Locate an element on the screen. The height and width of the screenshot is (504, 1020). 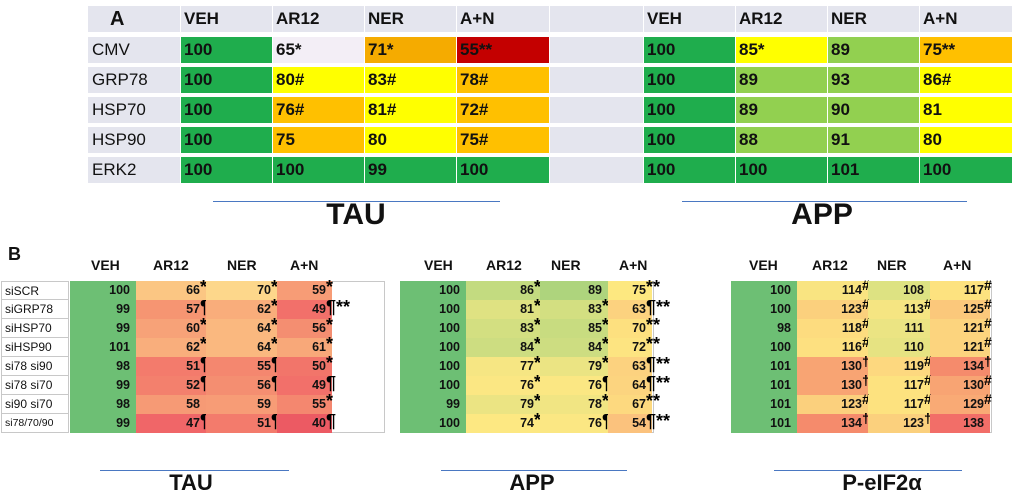
panel-b-tau-cell: 59 is located at coordinates (304, 290).